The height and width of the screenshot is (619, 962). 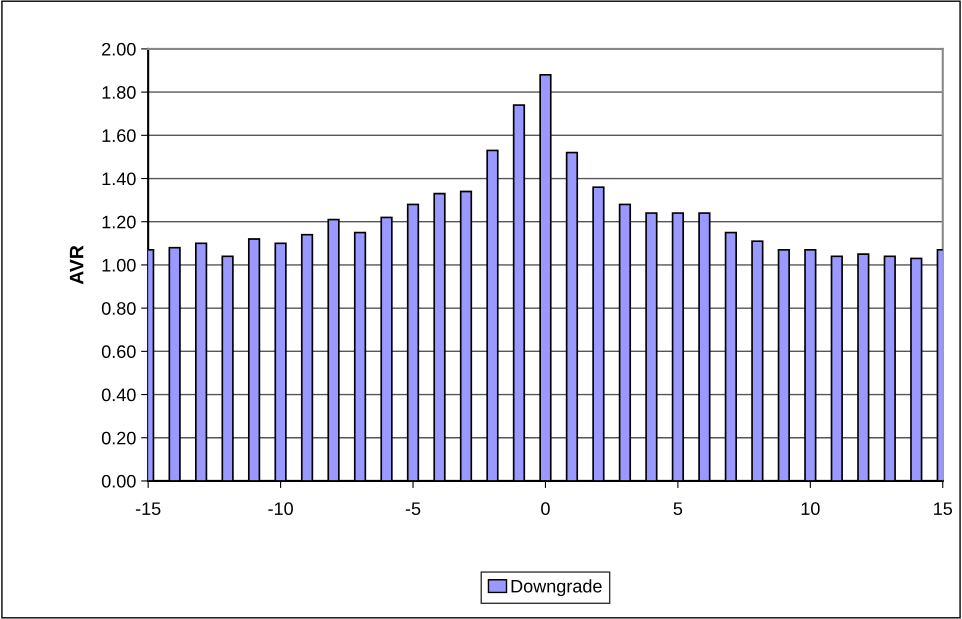 What do you see at coordinates (119, 179) in the screenshot?
I see `y-tick-label: 1.40` at bounding box center [119, 179].